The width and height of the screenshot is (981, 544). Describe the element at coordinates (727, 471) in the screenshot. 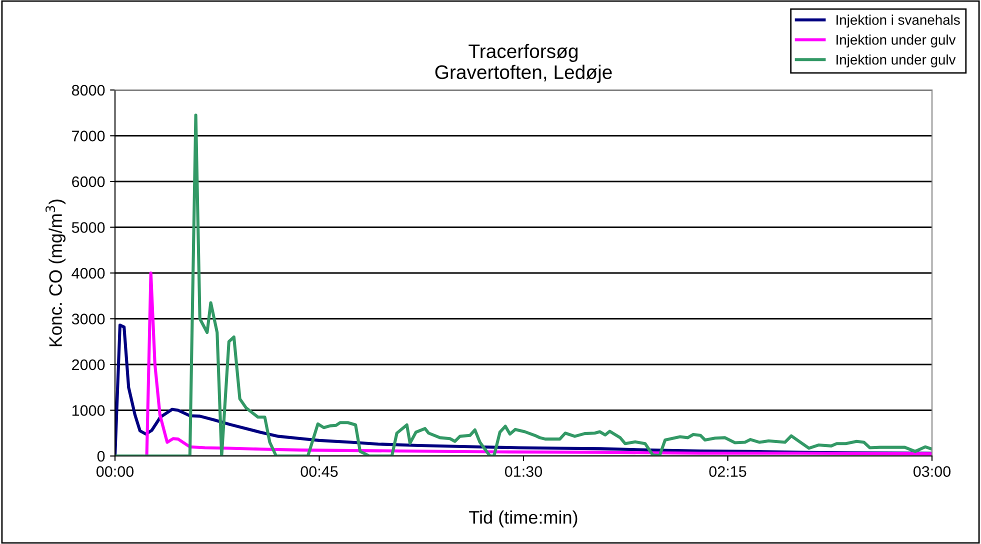

I see `x-tick-label: 02:15` at that location.